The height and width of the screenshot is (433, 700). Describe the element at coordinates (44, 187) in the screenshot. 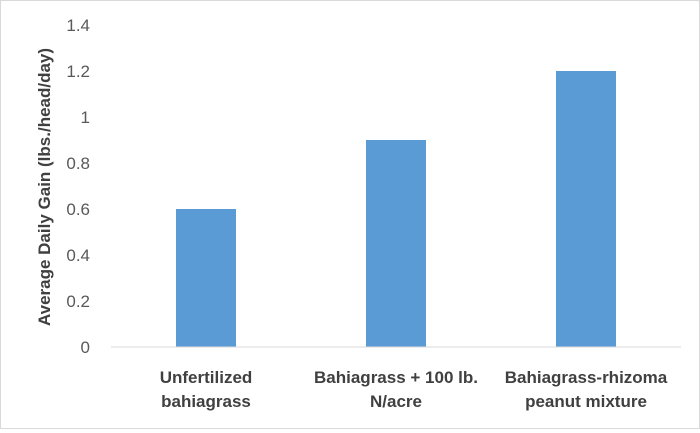

I see `y-axis-label: Average Daily Gain (lbs./head/day)` at that location.